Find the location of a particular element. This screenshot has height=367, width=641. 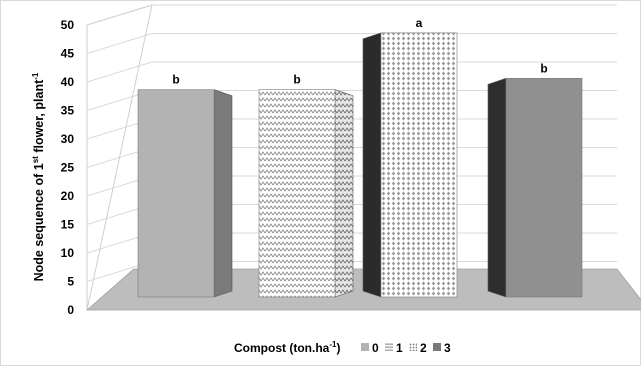

y-axis-title-part-2: flower, plant is located at coordinates (39, 117).